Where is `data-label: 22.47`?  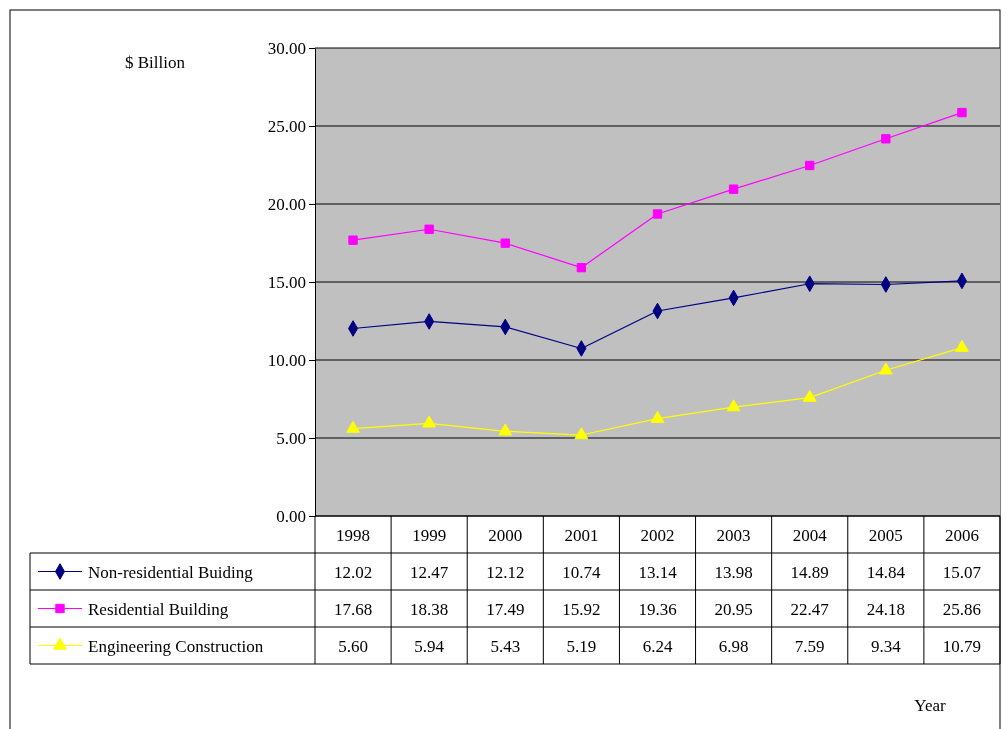 data-label: 22.47 is located at coordinates (810, 609).